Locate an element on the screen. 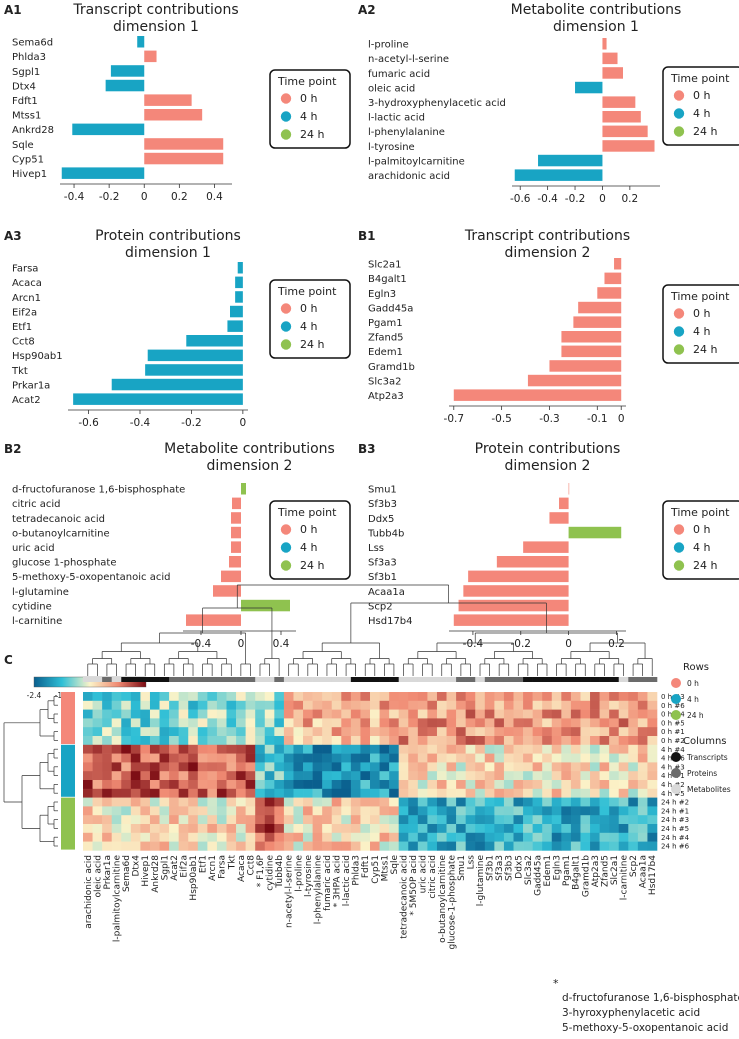  panel-title: Transcript contributions is located at coordinates (155, 10).